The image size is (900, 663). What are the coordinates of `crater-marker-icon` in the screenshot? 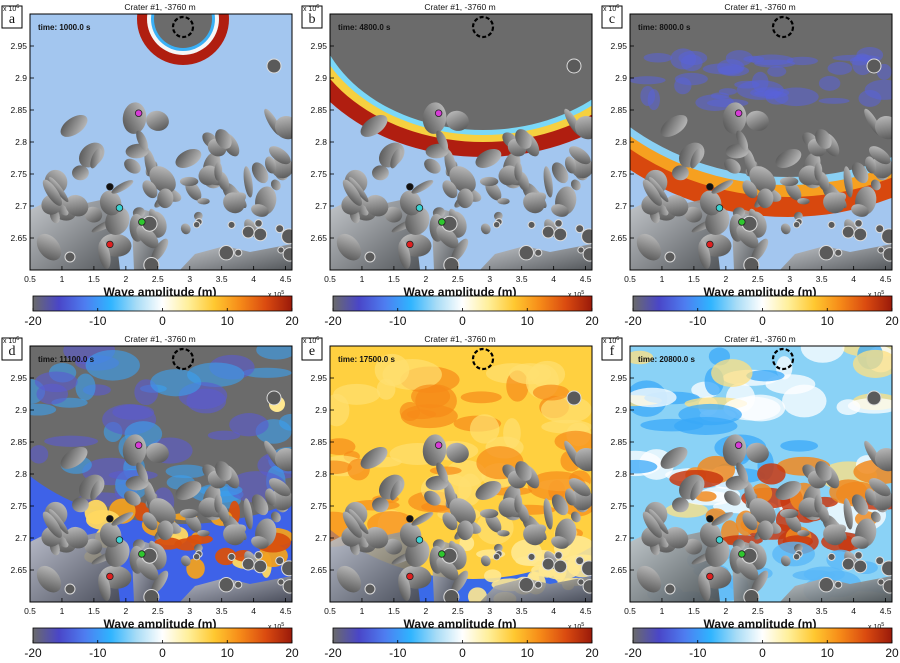 It's located at (783, 27).